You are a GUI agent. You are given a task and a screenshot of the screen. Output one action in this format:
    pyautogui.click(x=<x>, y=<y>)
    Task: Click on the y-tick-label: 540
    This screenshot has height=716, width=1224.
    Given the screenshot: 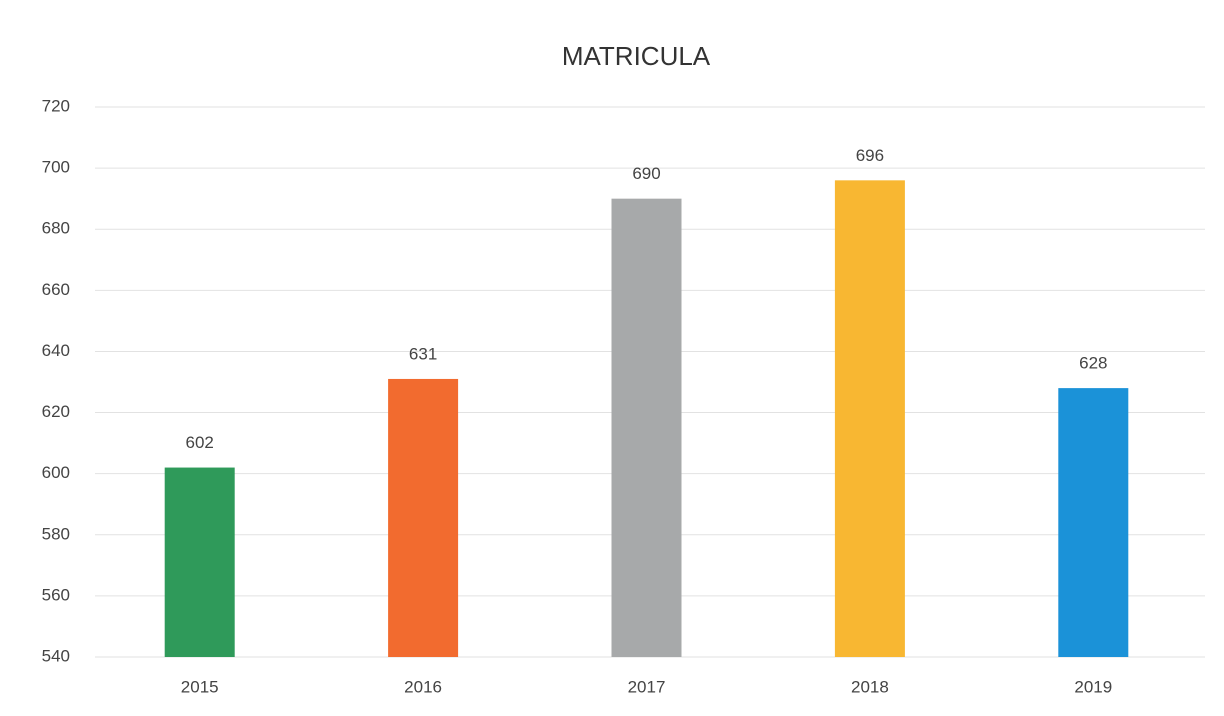 What is the action you would take?
    pyautogui.click(x=56, y=655)
    